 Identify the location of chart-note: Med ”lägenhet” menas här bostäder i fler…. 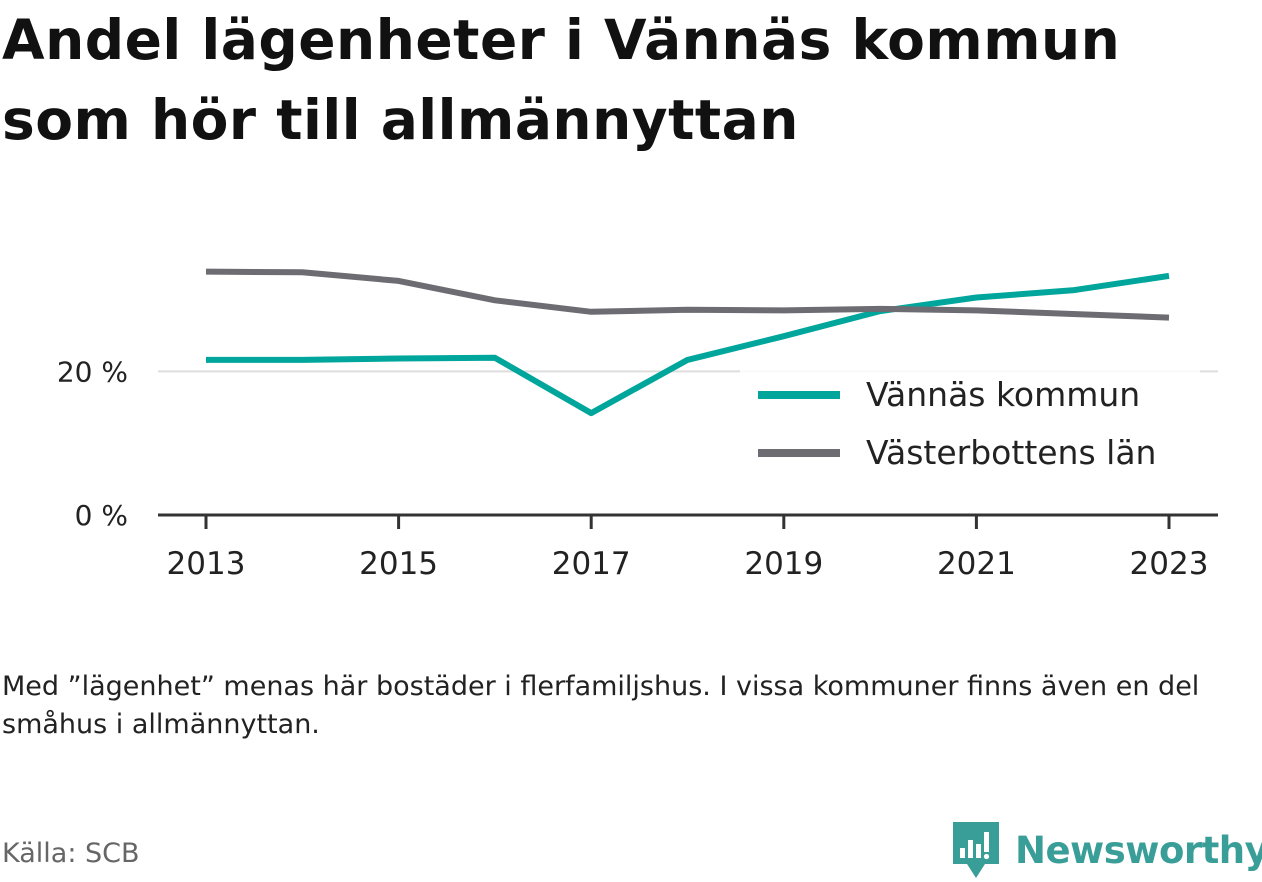
(601, 705).